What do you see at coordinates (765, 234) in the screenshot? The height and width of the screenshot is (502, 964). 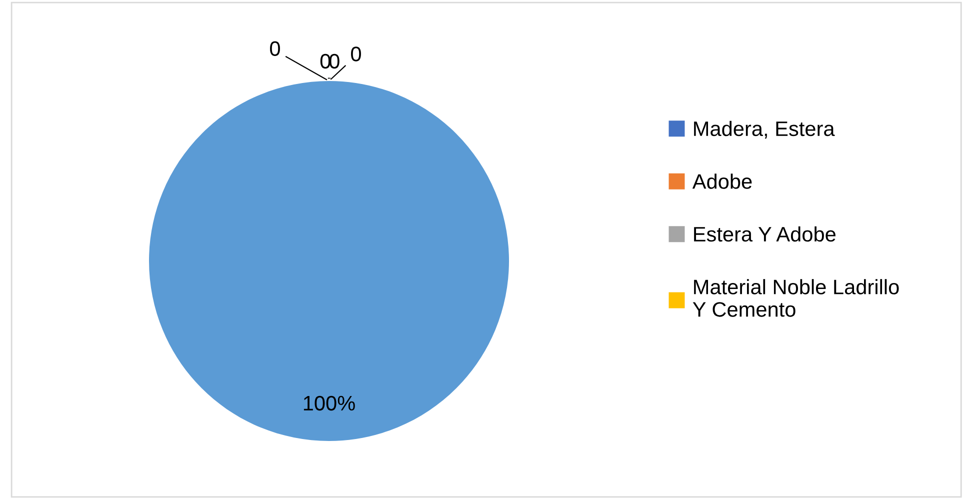 I see `legend-label: Estera Y Adobe` at bounding box center [765, 234].